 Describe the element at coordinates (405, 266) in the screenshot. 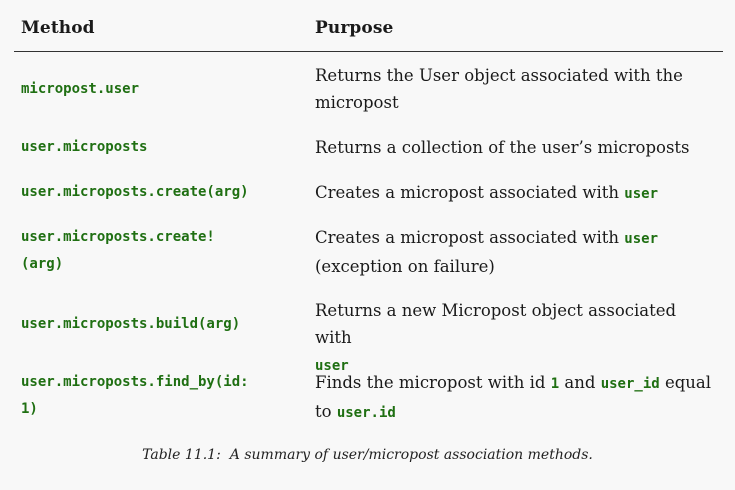

I see `purpose-text: (exception on failure)` at that location.